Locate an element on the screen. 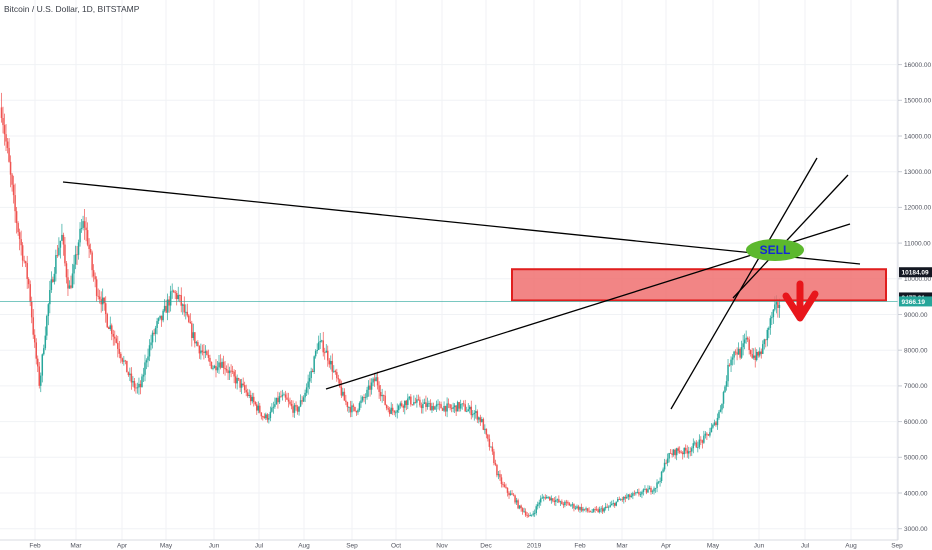  y-tick-label: 12000.00 is located at coordinates (917, 208).